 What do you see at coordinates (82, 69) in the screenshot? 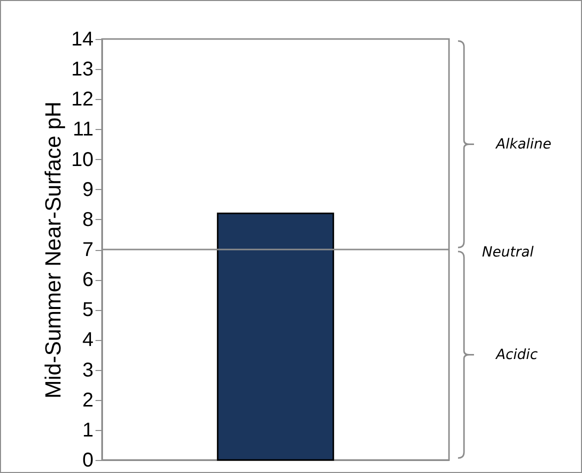
I see `y-tick-label: 13` at bounding box center [82, 69].